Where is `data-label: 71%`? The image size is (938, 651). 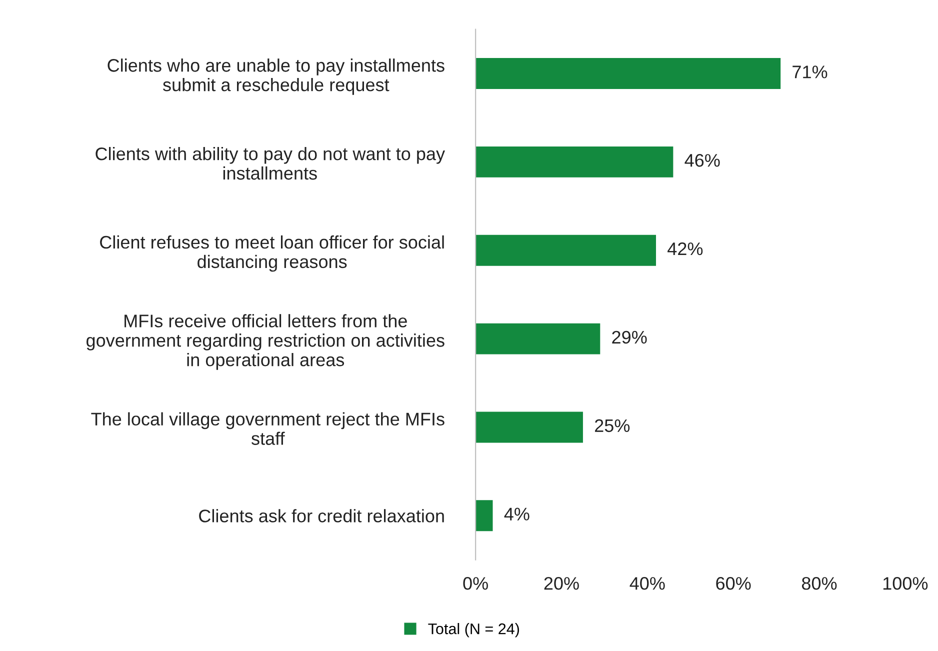
data-label: 71% is located at coordinates (810, 72).